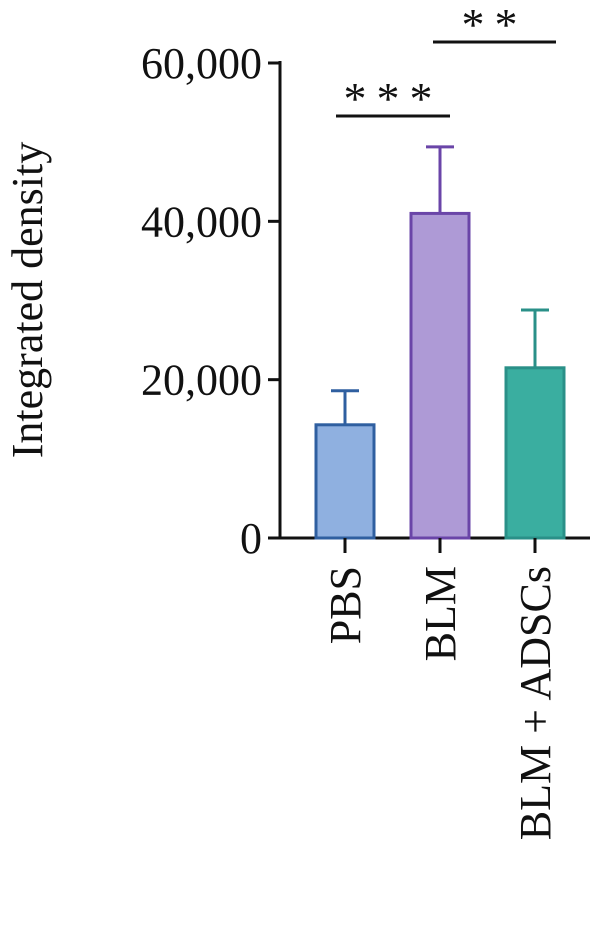 Image resolution: width=600 pixels, height=929 pixels. What do you see at coordinates (251, 538) in the screenshot?
I see `y-tick-label: 0` at bounding box center [251, 538].